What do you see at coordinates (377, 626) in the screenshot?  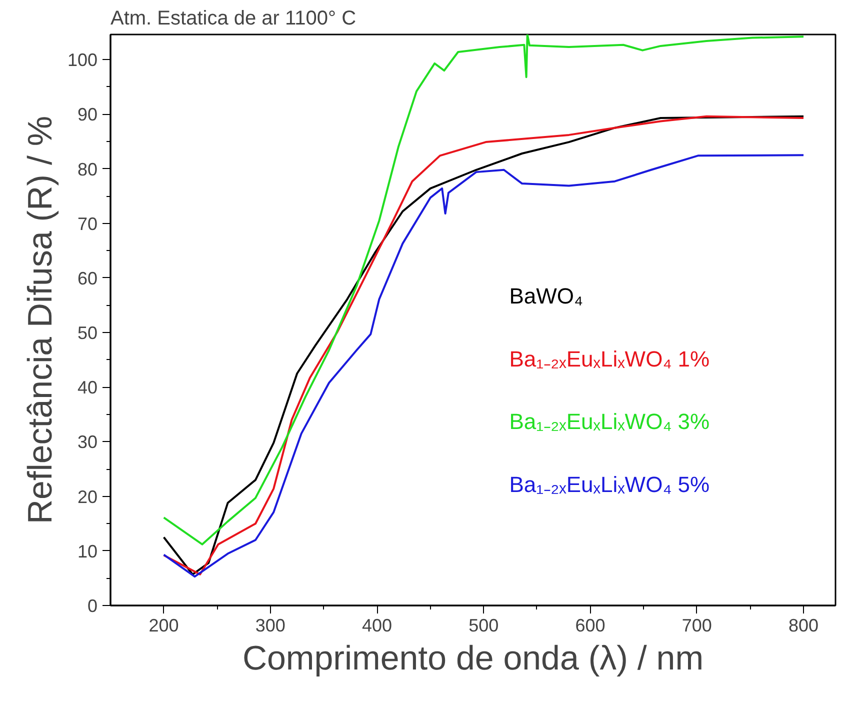 I see `x-tick-label: 400` at bounding box center [377, 626].